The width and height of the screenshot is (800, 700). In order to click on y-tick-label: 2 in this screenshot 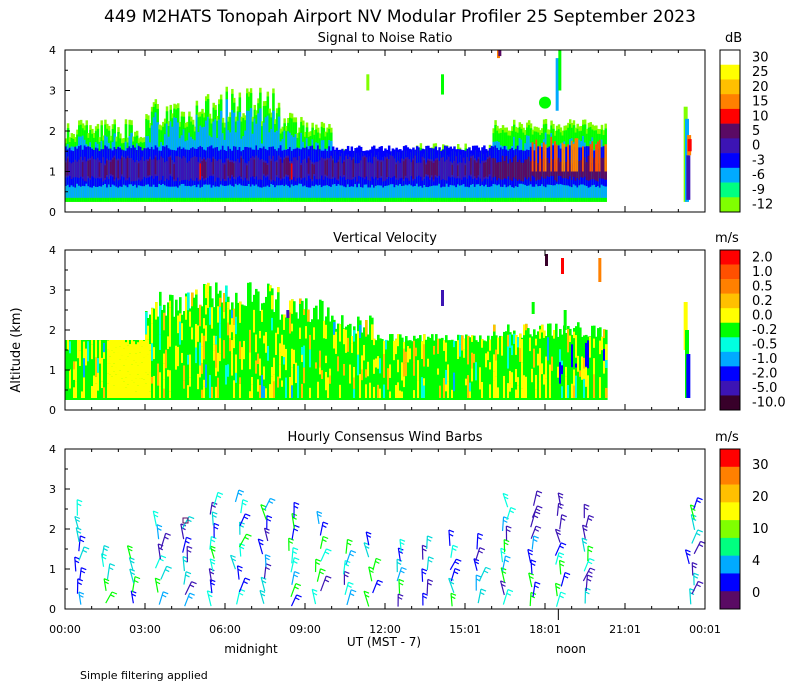, I will do `click(52, 330)`.